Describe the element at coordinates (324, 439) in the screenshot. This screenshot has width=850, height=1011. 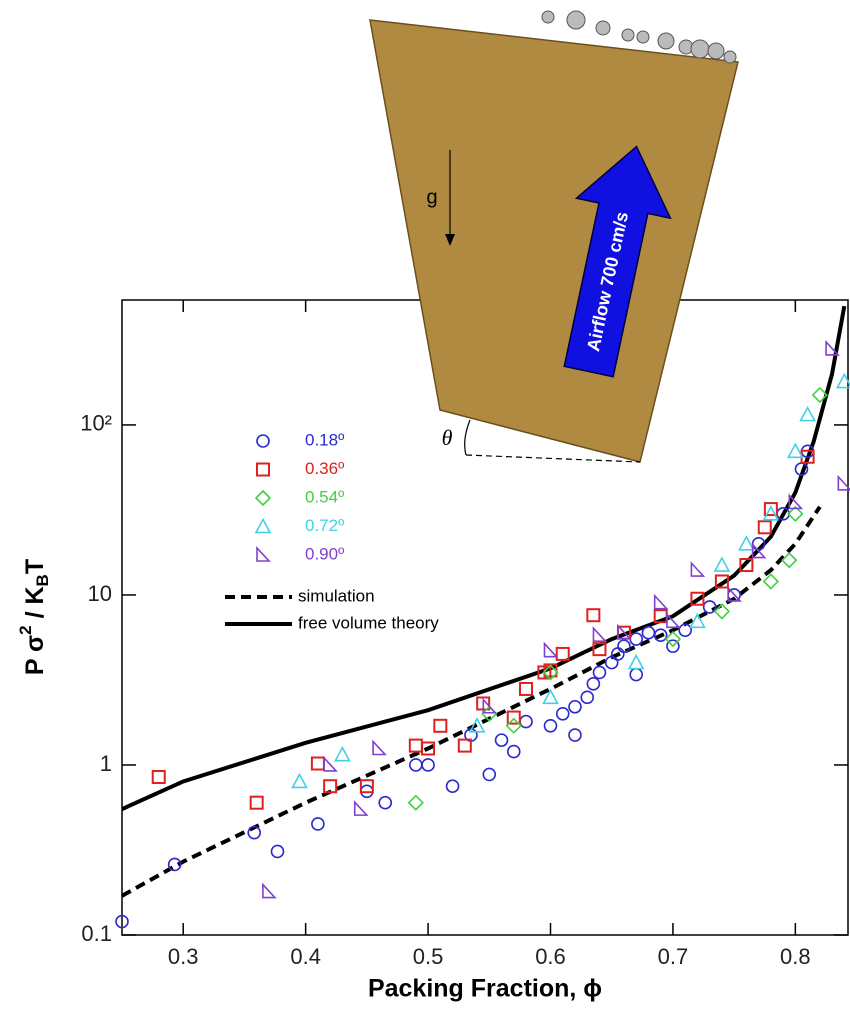
I see `legend-label: 0.18º` at that location.